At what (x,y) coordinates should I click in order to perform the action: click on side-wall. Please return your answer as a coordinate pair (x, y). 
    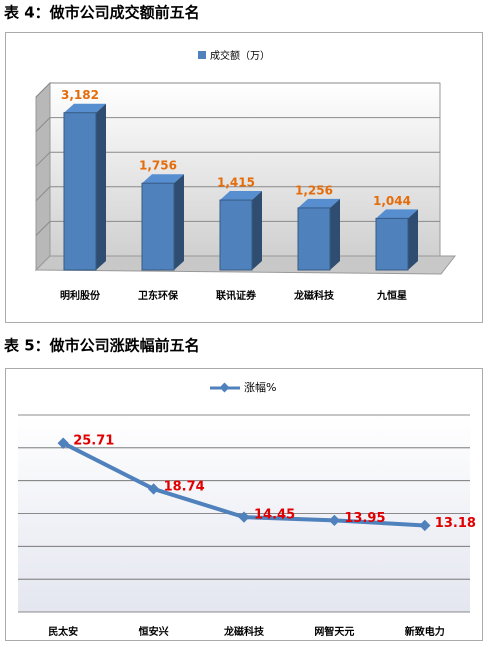
    Looking at the image, I should click on (43, 176).